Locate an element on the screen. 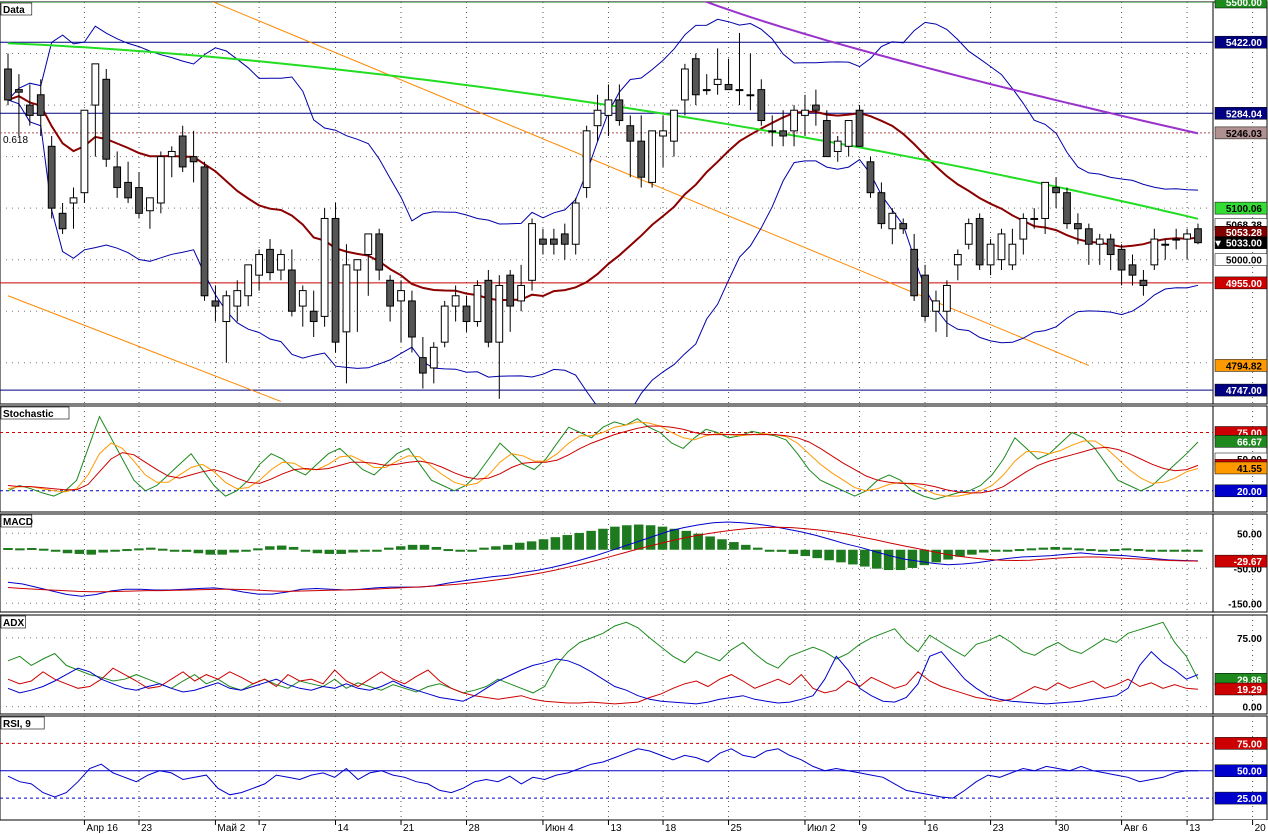 The width and height of the screenshot is (1268, 834). panel-title-4: RSI, 9 is located at coordinates (17, 724).